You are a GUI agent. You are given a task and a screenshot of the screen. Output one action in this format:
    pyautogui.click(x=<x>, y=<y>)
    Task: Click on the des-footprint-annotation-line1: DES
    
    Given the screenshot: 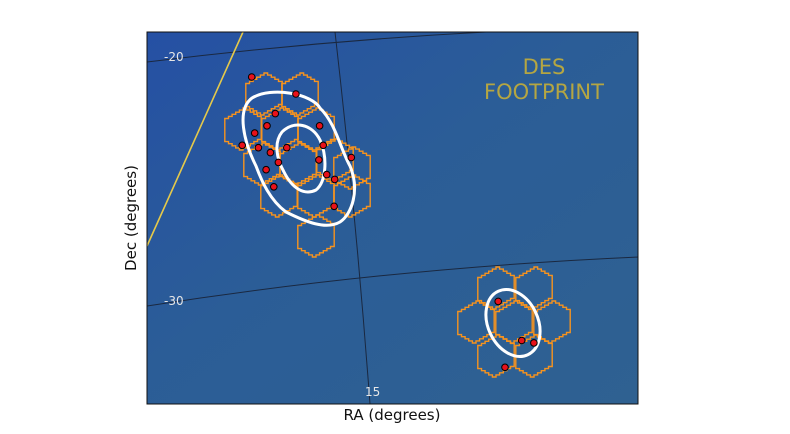 What is the action you would take?
    pyautogui.click(x=544, y=67)
    